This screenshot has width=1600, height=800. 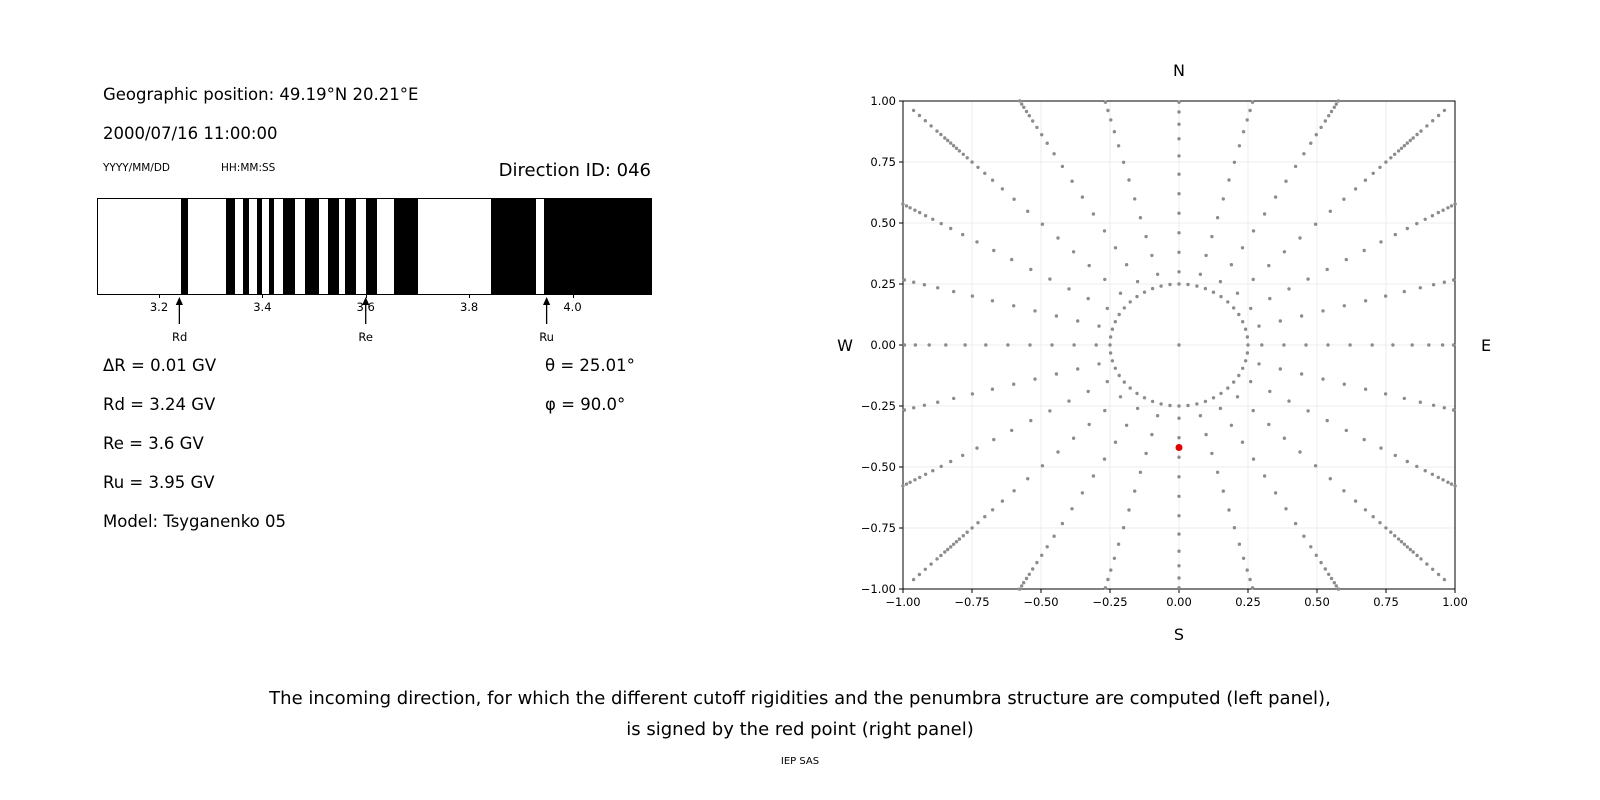 What do you see at coordinates (190, 133) in the screenshot?
I see `datetime-label: 2000/07/16 11:00:00` at bounding box center [190, 133].